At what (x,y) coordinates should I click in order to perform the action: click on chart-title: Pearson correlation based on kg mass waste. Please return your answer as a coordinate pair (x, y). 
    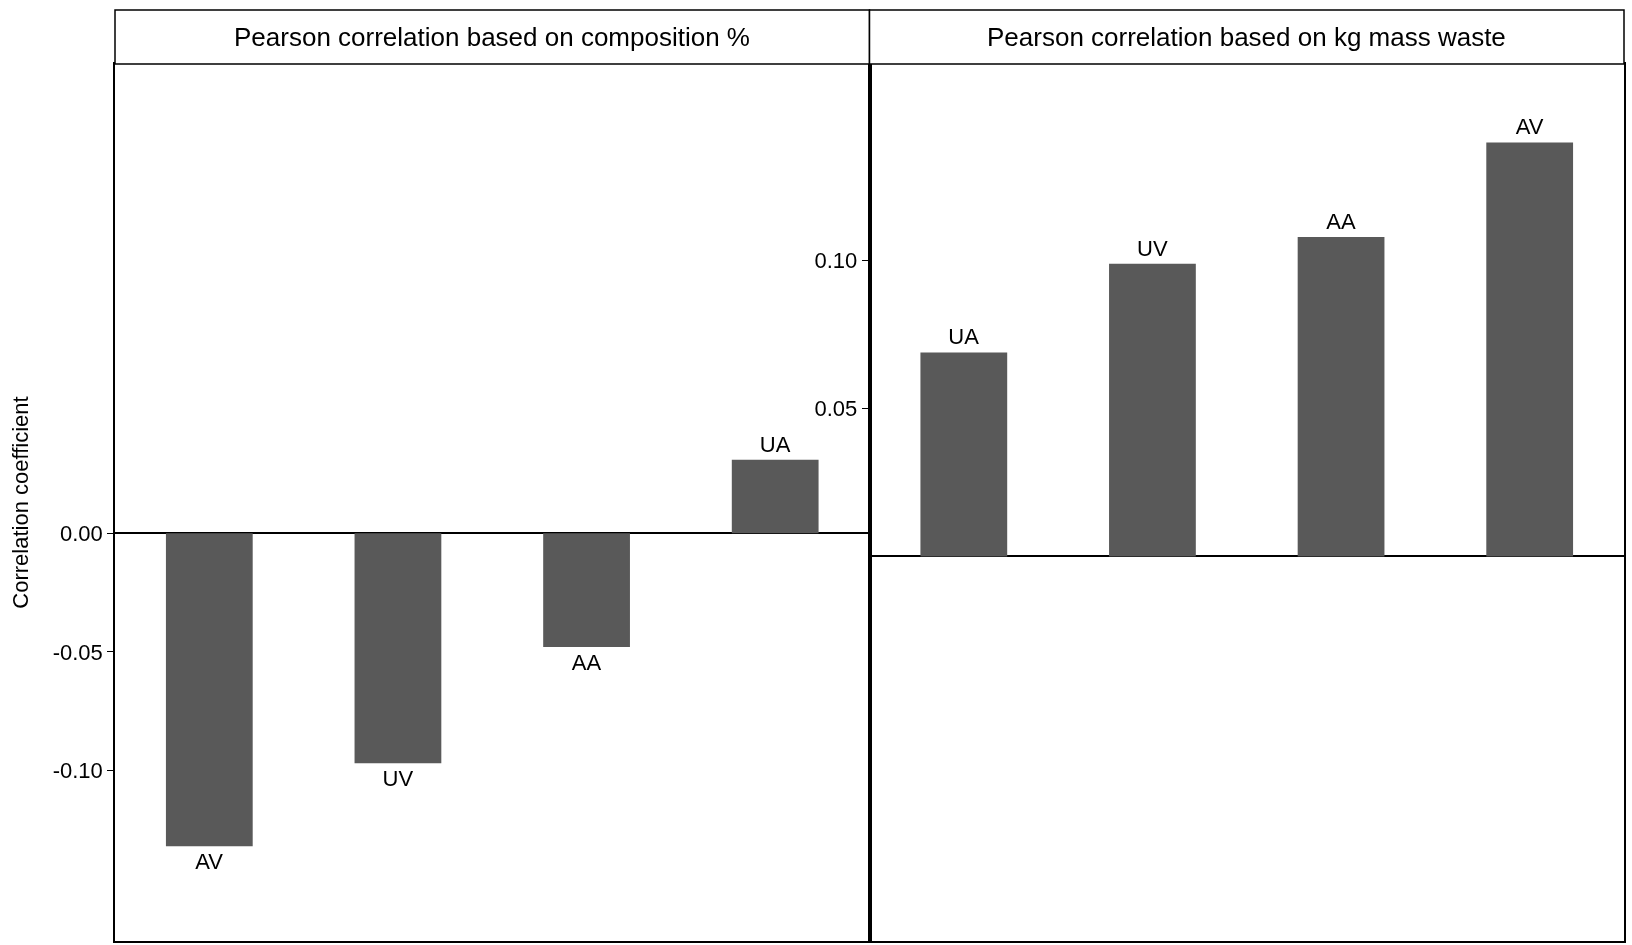
    Looking at the image, I should click on (1246, 37).